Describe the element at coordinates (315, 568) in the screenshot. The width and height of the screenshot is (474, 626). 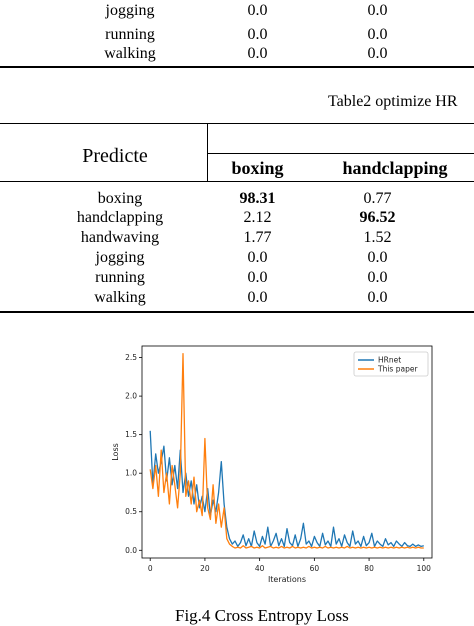
I see `x-tick-label: 60` at that location.